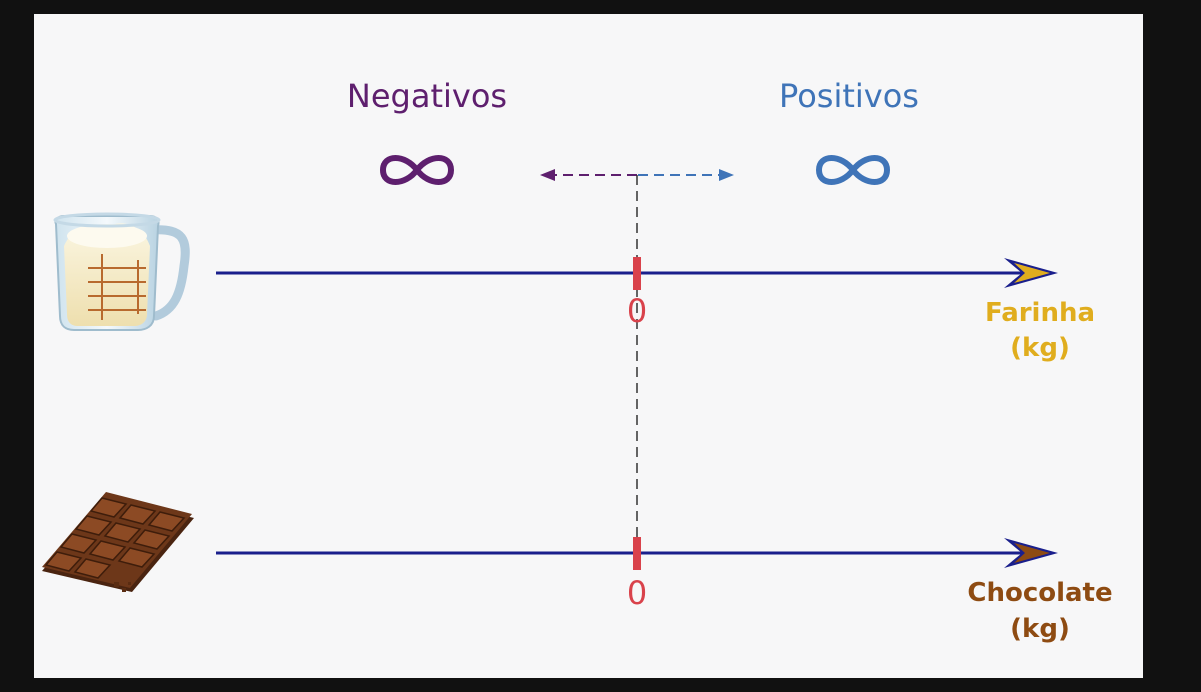 The width and height of the screenshot is (1201, 692). Describe the element at coordinates (1040, 629) in the screenshot. I see `chocolate-axis-unit: (kg)` at that location.